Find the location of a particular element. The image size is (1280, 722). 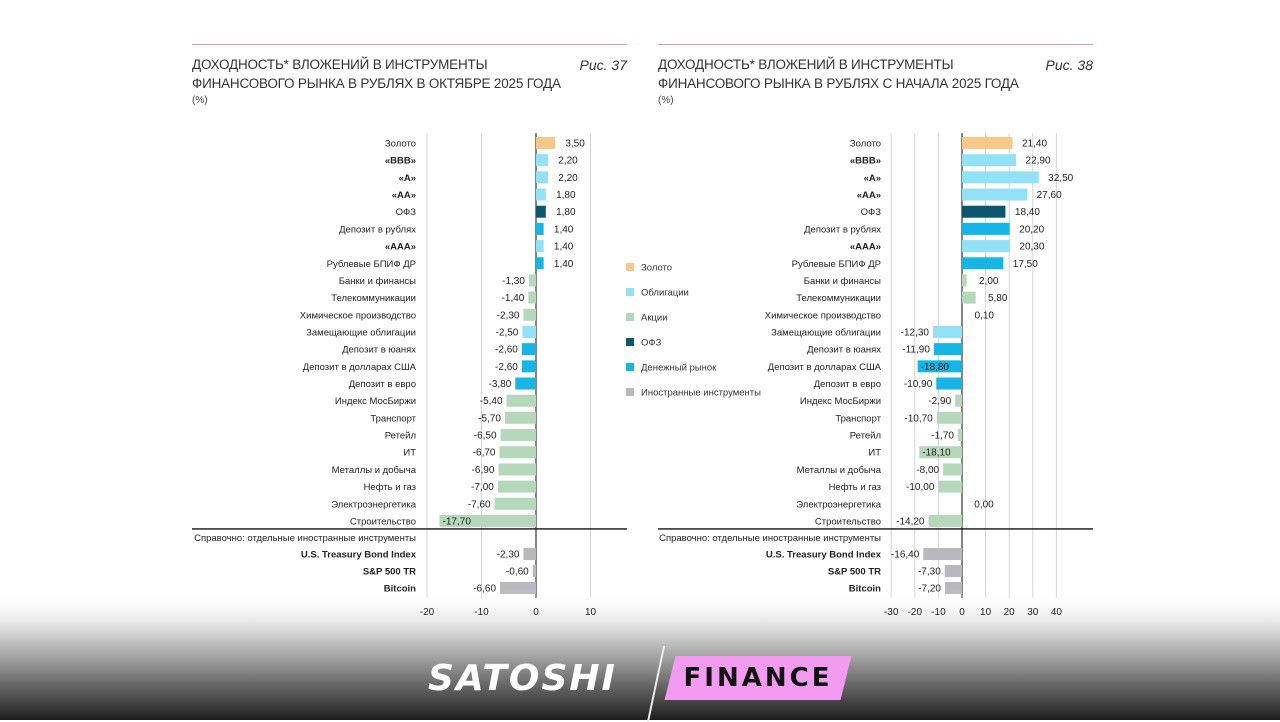

category-label: Индекс МосБиржи is located at coordinates (375, 401).